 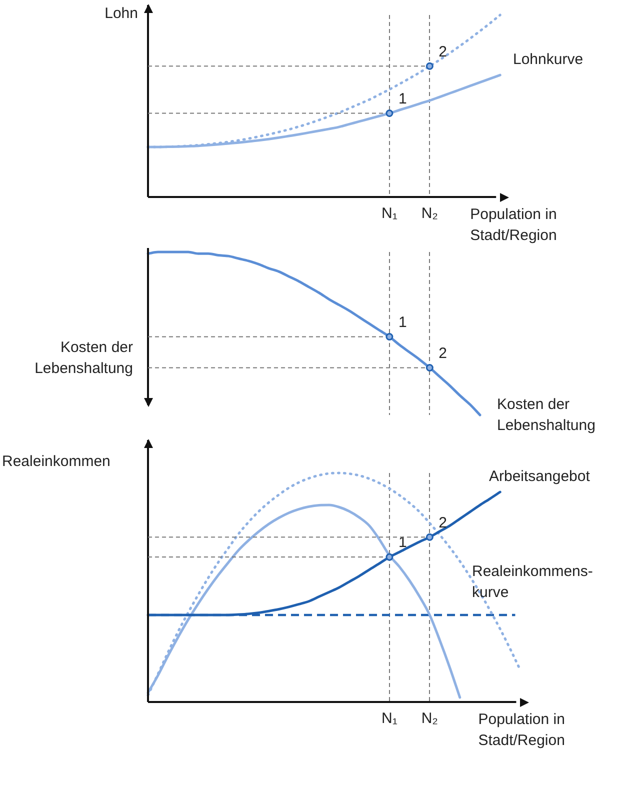 I want to click on y-axis-title: Realeinkommen, so click(x=56, y=461).